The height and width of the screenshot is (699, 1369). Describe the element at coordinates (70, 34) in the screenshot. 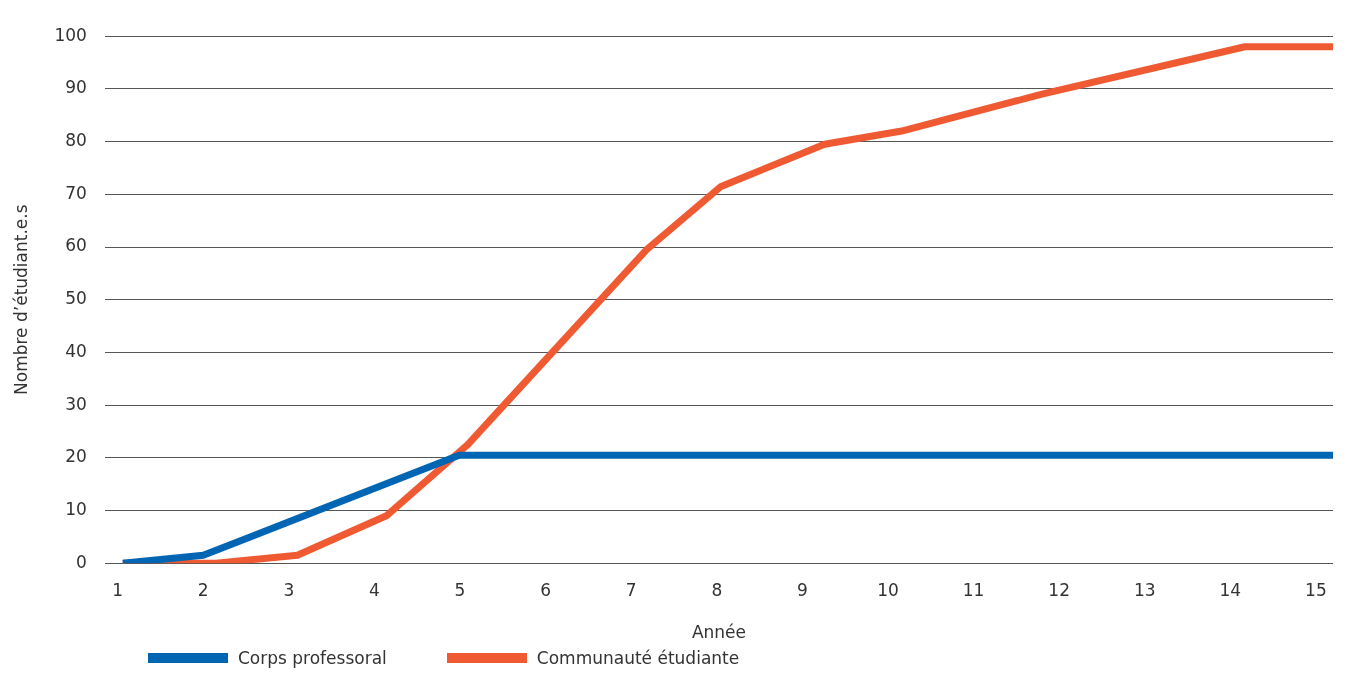

I see `y-tick-label: 100` at that location.